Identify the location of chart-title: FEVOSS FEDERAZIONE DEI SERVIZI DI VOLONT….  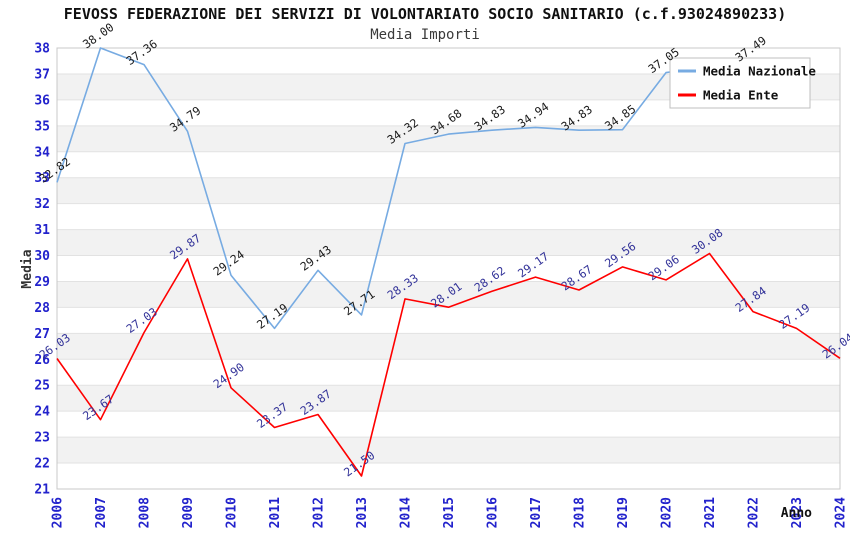
(425, 14).